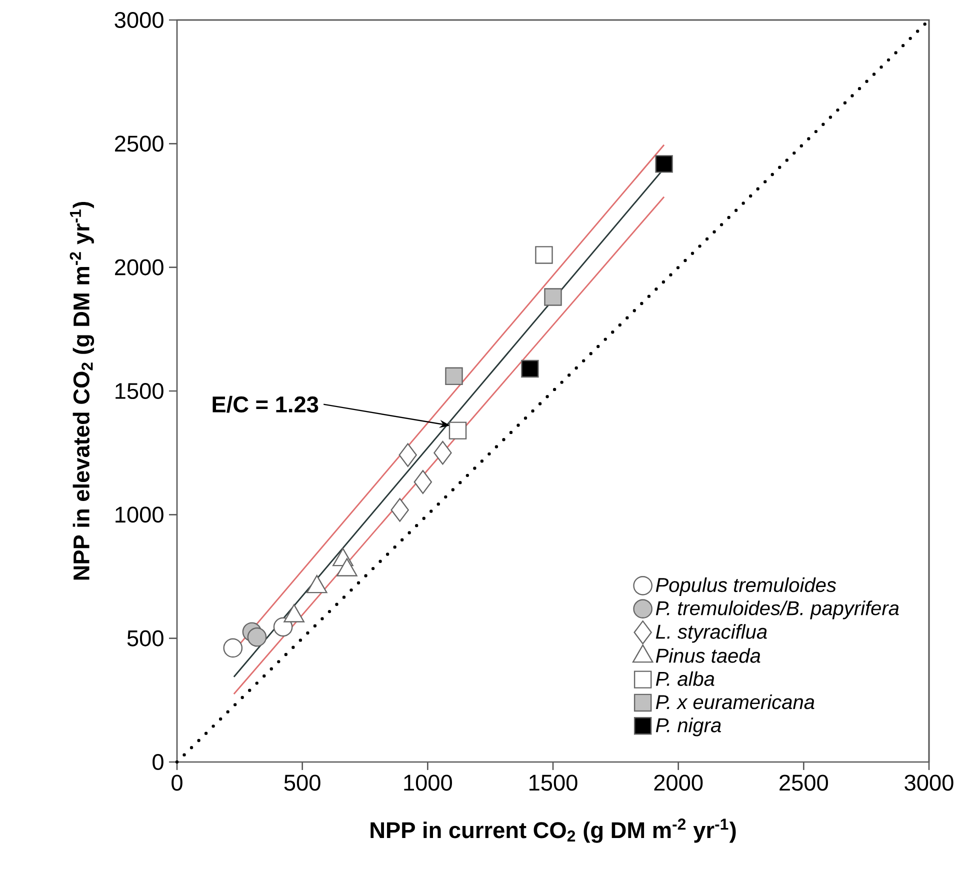 This screenshot has height=882, width=965. What do you see at coordinates (678, 782) in the screenshot?
I see `x-tick-label: 2000` at bounding box center [678, 782].